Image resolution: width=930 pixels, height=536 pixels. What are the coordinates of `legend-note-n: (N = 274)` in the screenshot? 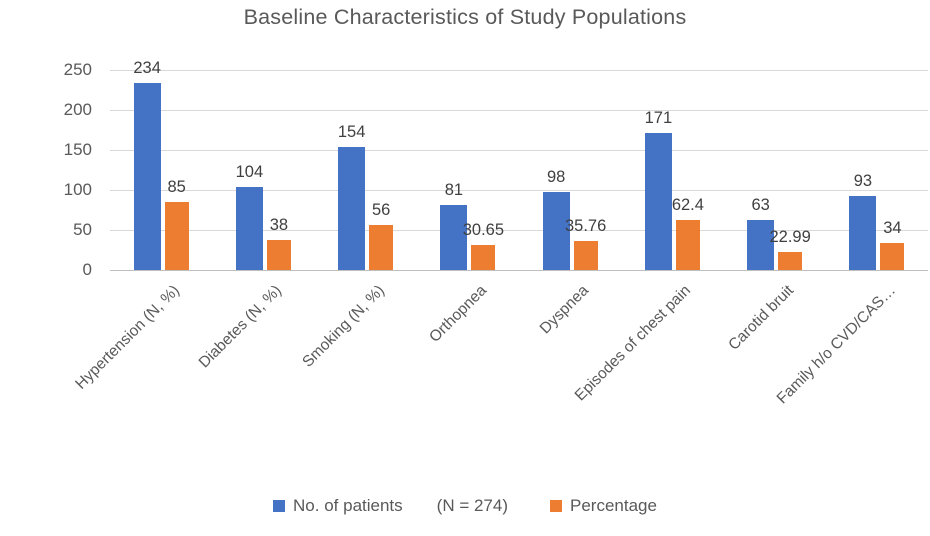 It's located at (472, 505).